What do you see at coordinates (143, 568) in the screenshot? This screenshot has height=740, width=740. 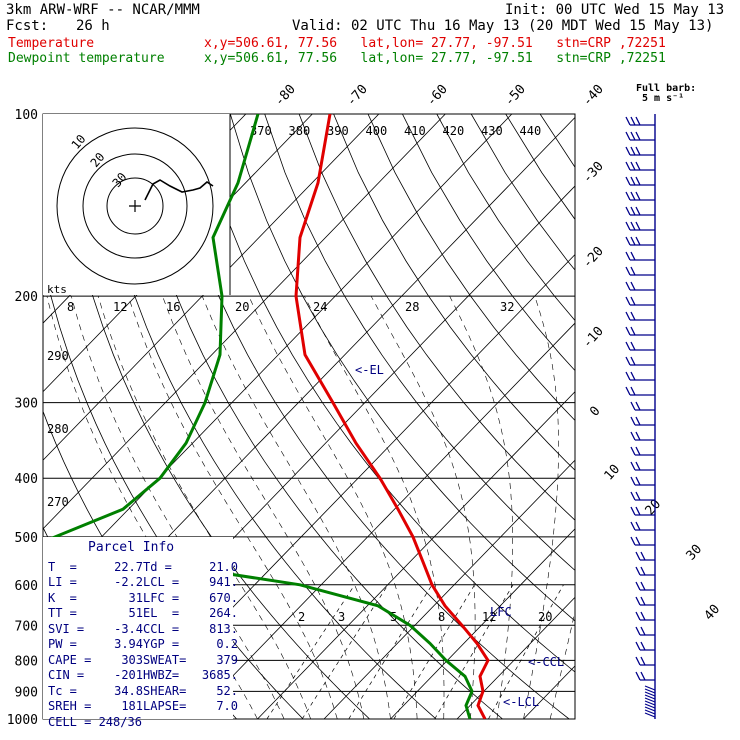 I see `parcel-info-row: T = 22.7 Td = 21.0` at bounding box center [143, 568].